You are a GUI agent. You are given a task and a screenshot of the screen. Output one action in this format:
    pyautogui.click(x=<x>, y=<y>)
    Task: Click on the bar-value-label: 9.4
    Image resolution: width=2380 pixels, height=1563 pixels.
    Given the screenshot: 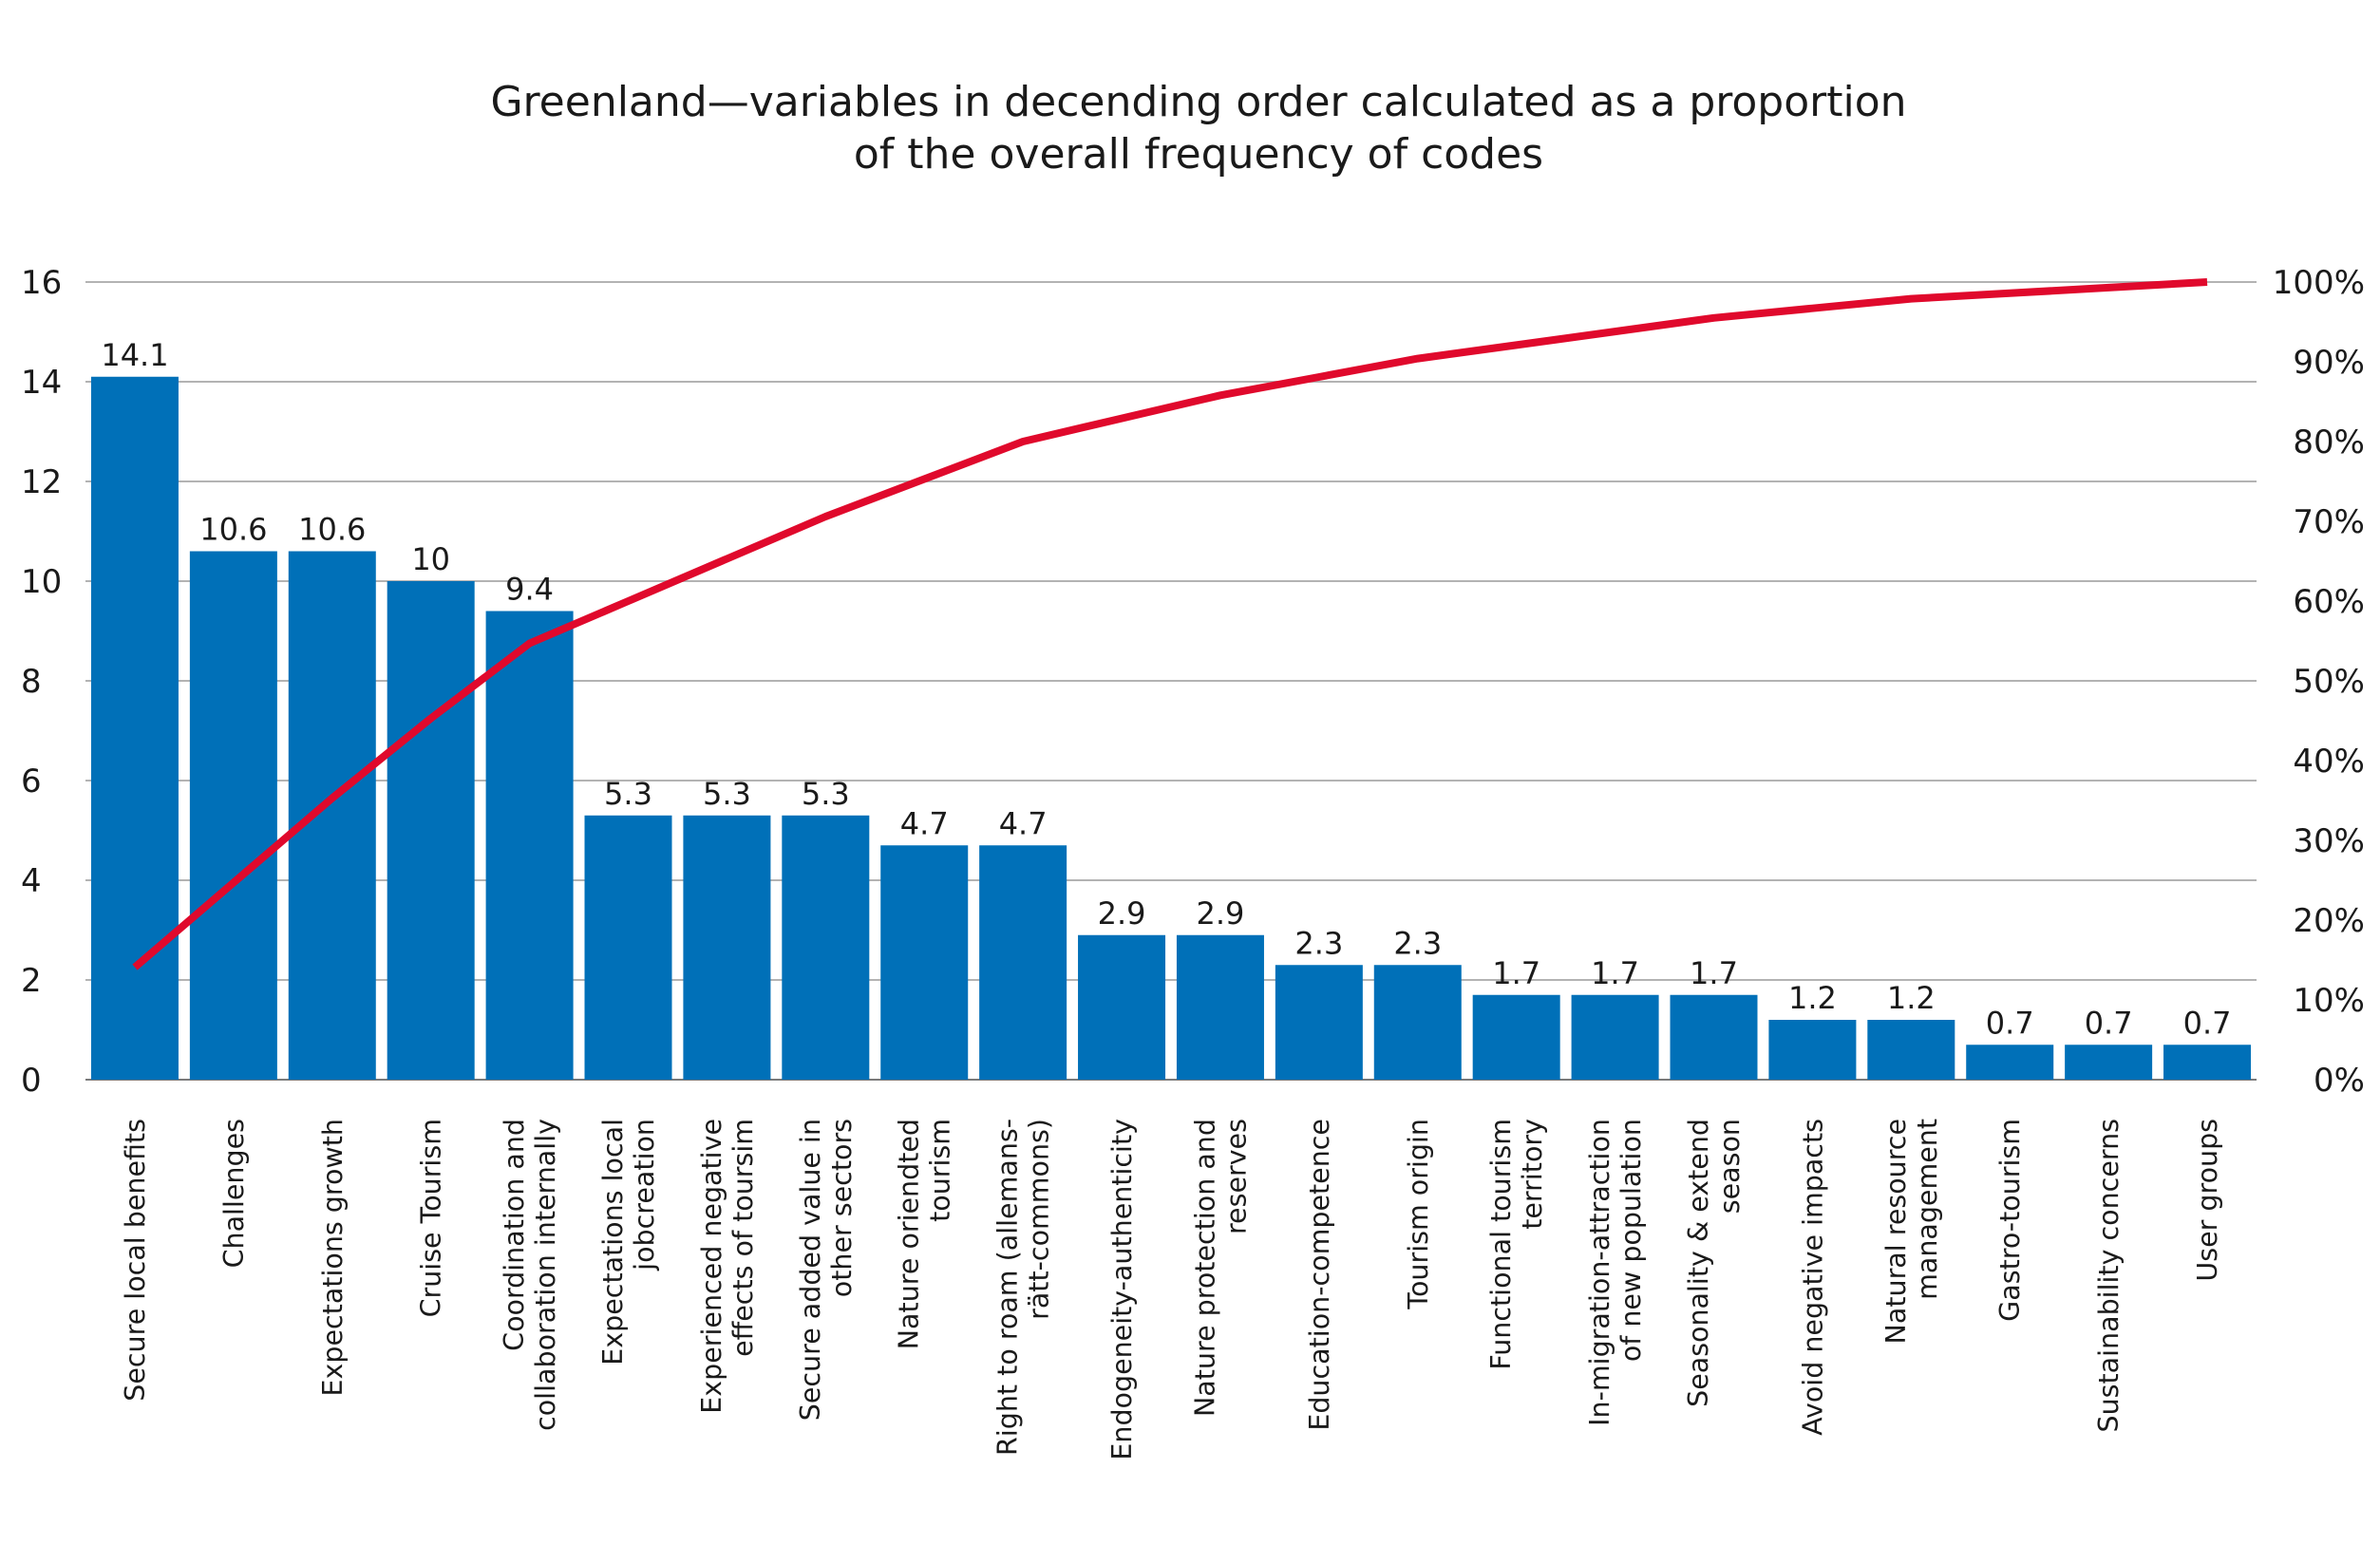 What is the action you would take?
    pyautogui.click(x=529, y=590)
    